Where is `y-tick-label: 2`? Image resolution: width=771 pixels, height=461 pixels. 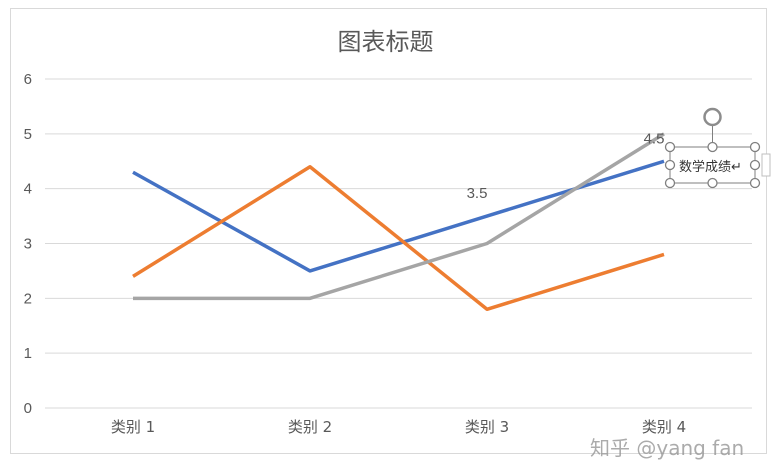
y-tick-label: 2 is located at coordinates (28, 298).